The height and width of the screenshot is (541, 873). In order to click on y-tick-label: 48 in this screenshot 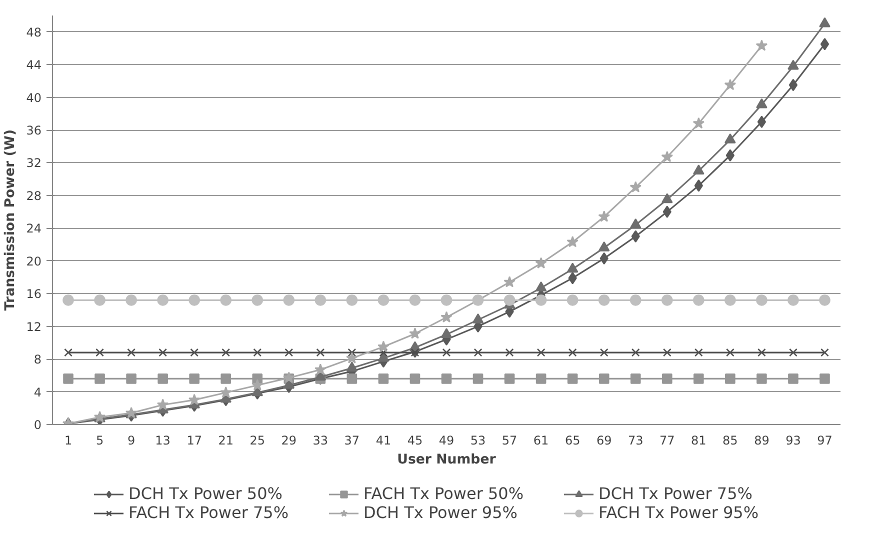, I will do `click(34, 32)`.